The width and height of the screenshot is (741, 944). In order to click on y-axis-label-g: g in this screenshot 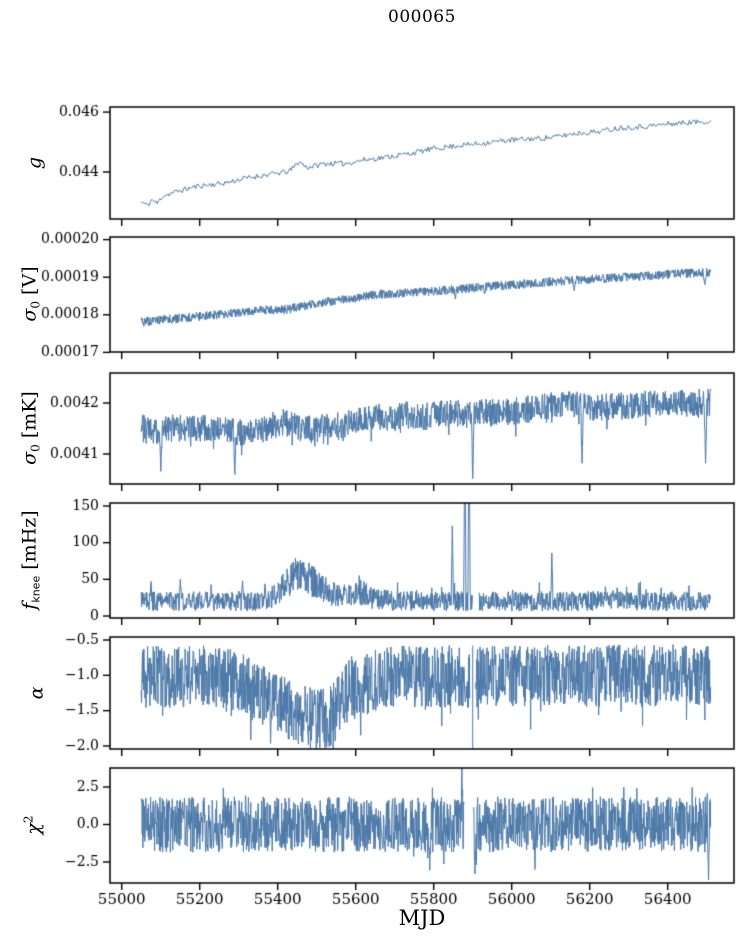, I will do `click(35, 163)`.